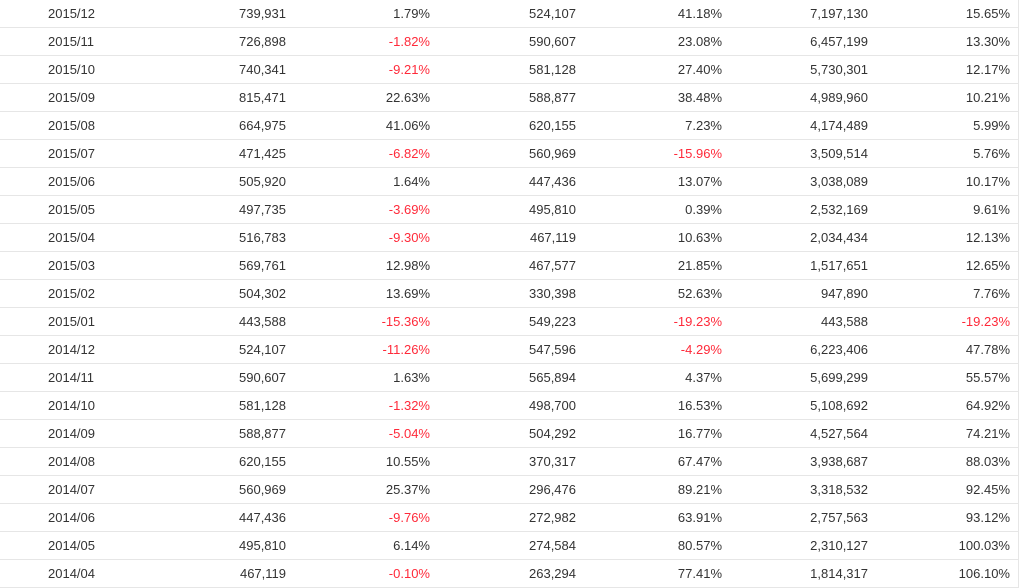  I want to click on month-cell: 2014/12, so click(75, 349).